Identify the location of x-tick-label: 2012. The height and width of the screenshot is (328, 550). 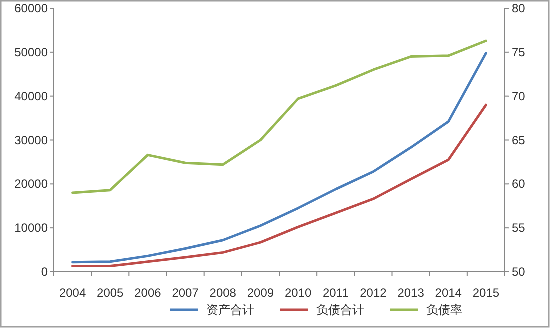
(374, 293).